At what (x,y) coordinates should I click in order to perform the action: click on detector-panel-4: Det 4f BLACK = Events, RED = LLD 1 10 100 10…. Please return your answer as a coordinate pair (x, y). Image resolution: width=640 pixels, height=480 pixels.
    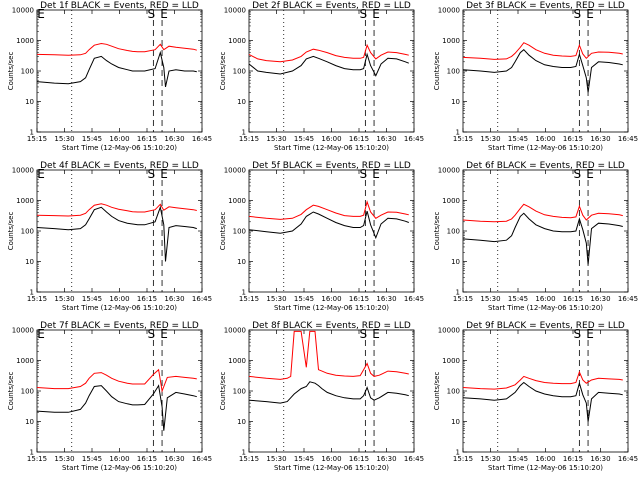
    Looking at the image, I should click on (109, 236).